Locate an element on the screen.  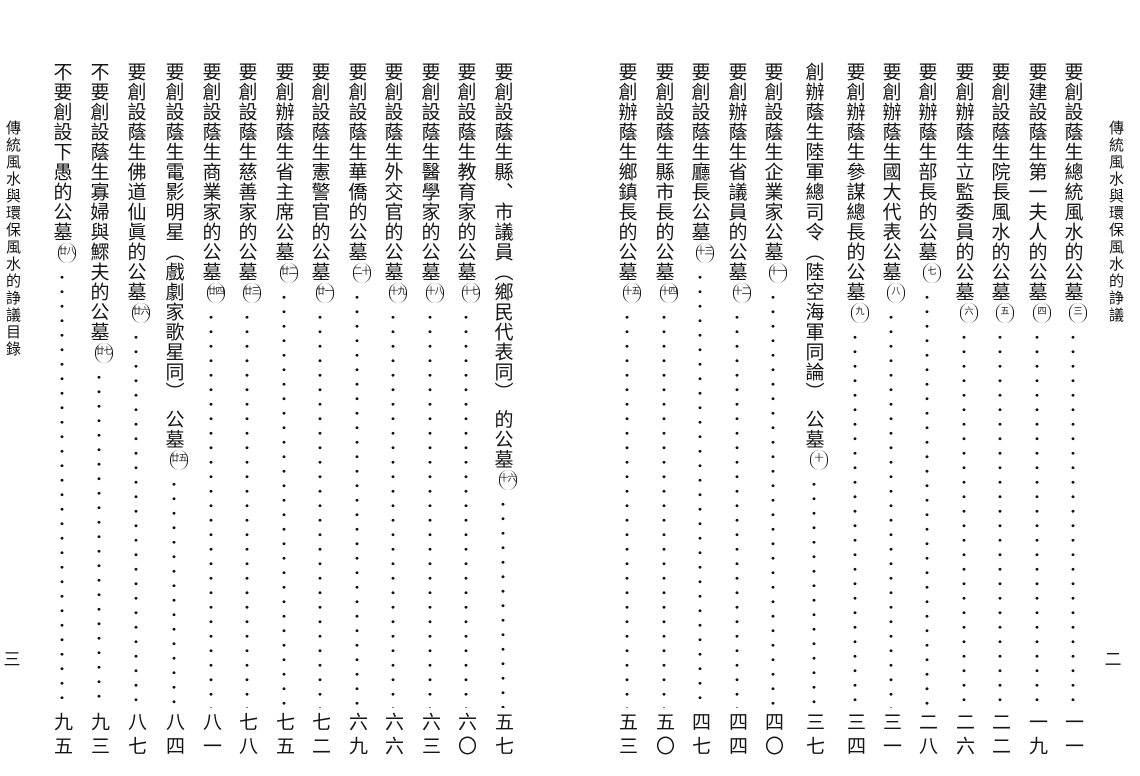
right-page-number: 二 is located at coordinates (1113, 660).